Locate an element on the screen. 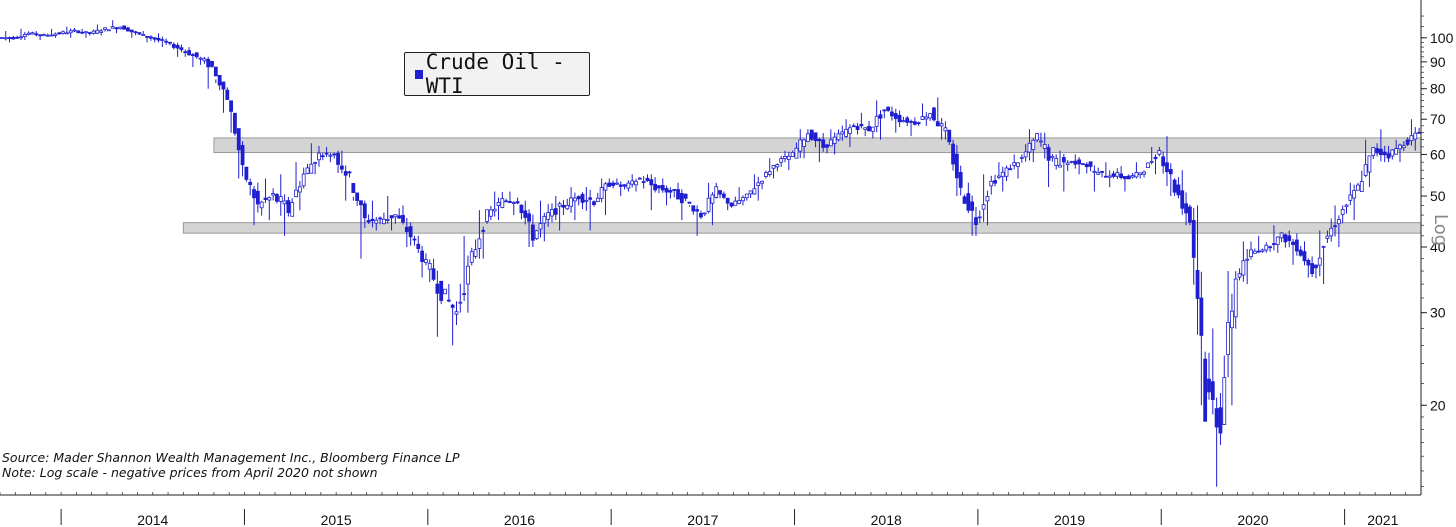  legend: Crude Oil - WTI is located at coordinates (497, 74).